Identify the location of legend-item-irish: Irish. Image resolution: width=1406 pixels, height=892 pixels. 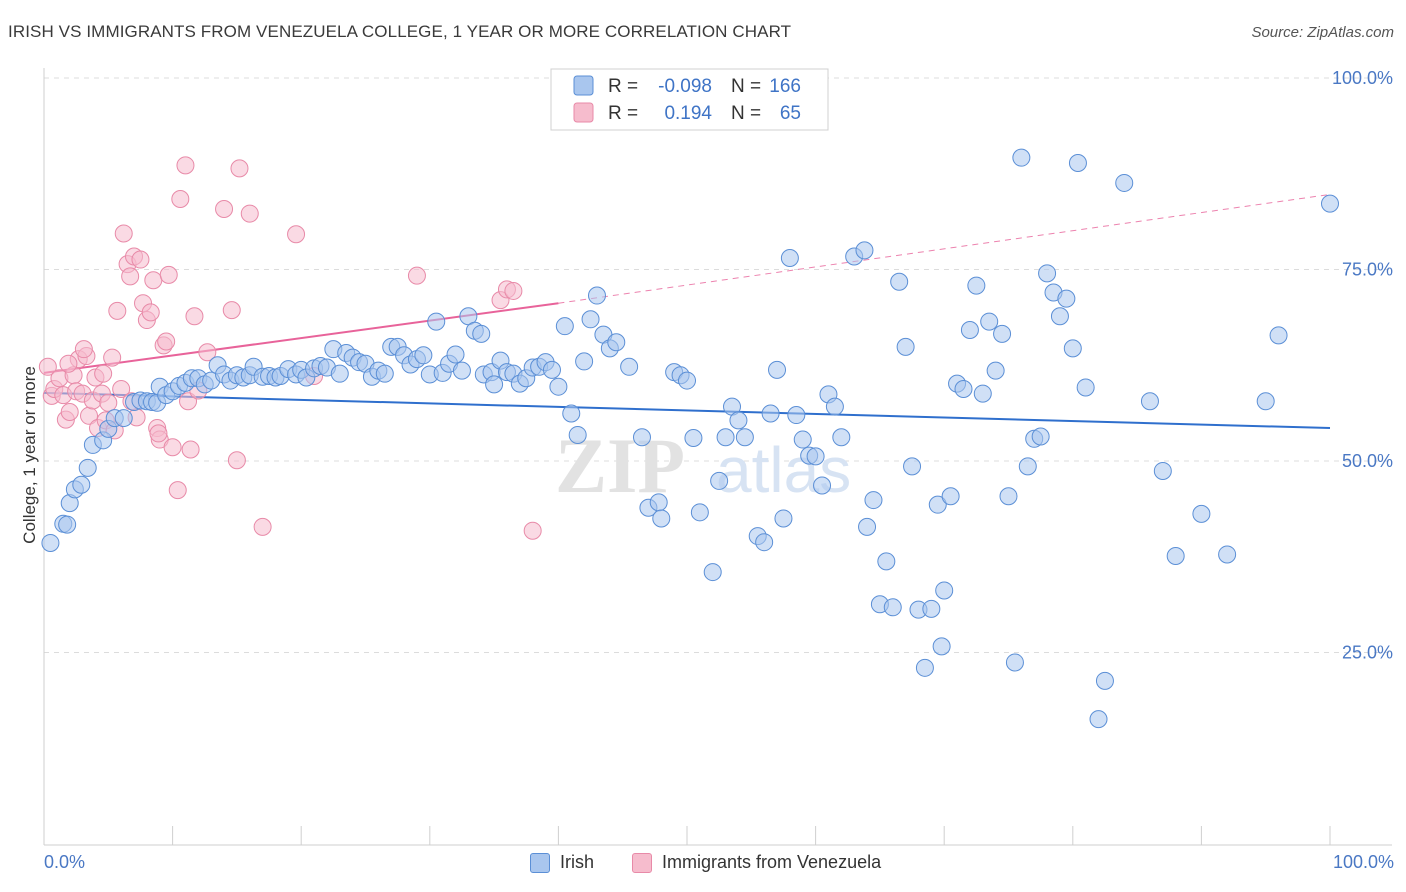
(562, 862).